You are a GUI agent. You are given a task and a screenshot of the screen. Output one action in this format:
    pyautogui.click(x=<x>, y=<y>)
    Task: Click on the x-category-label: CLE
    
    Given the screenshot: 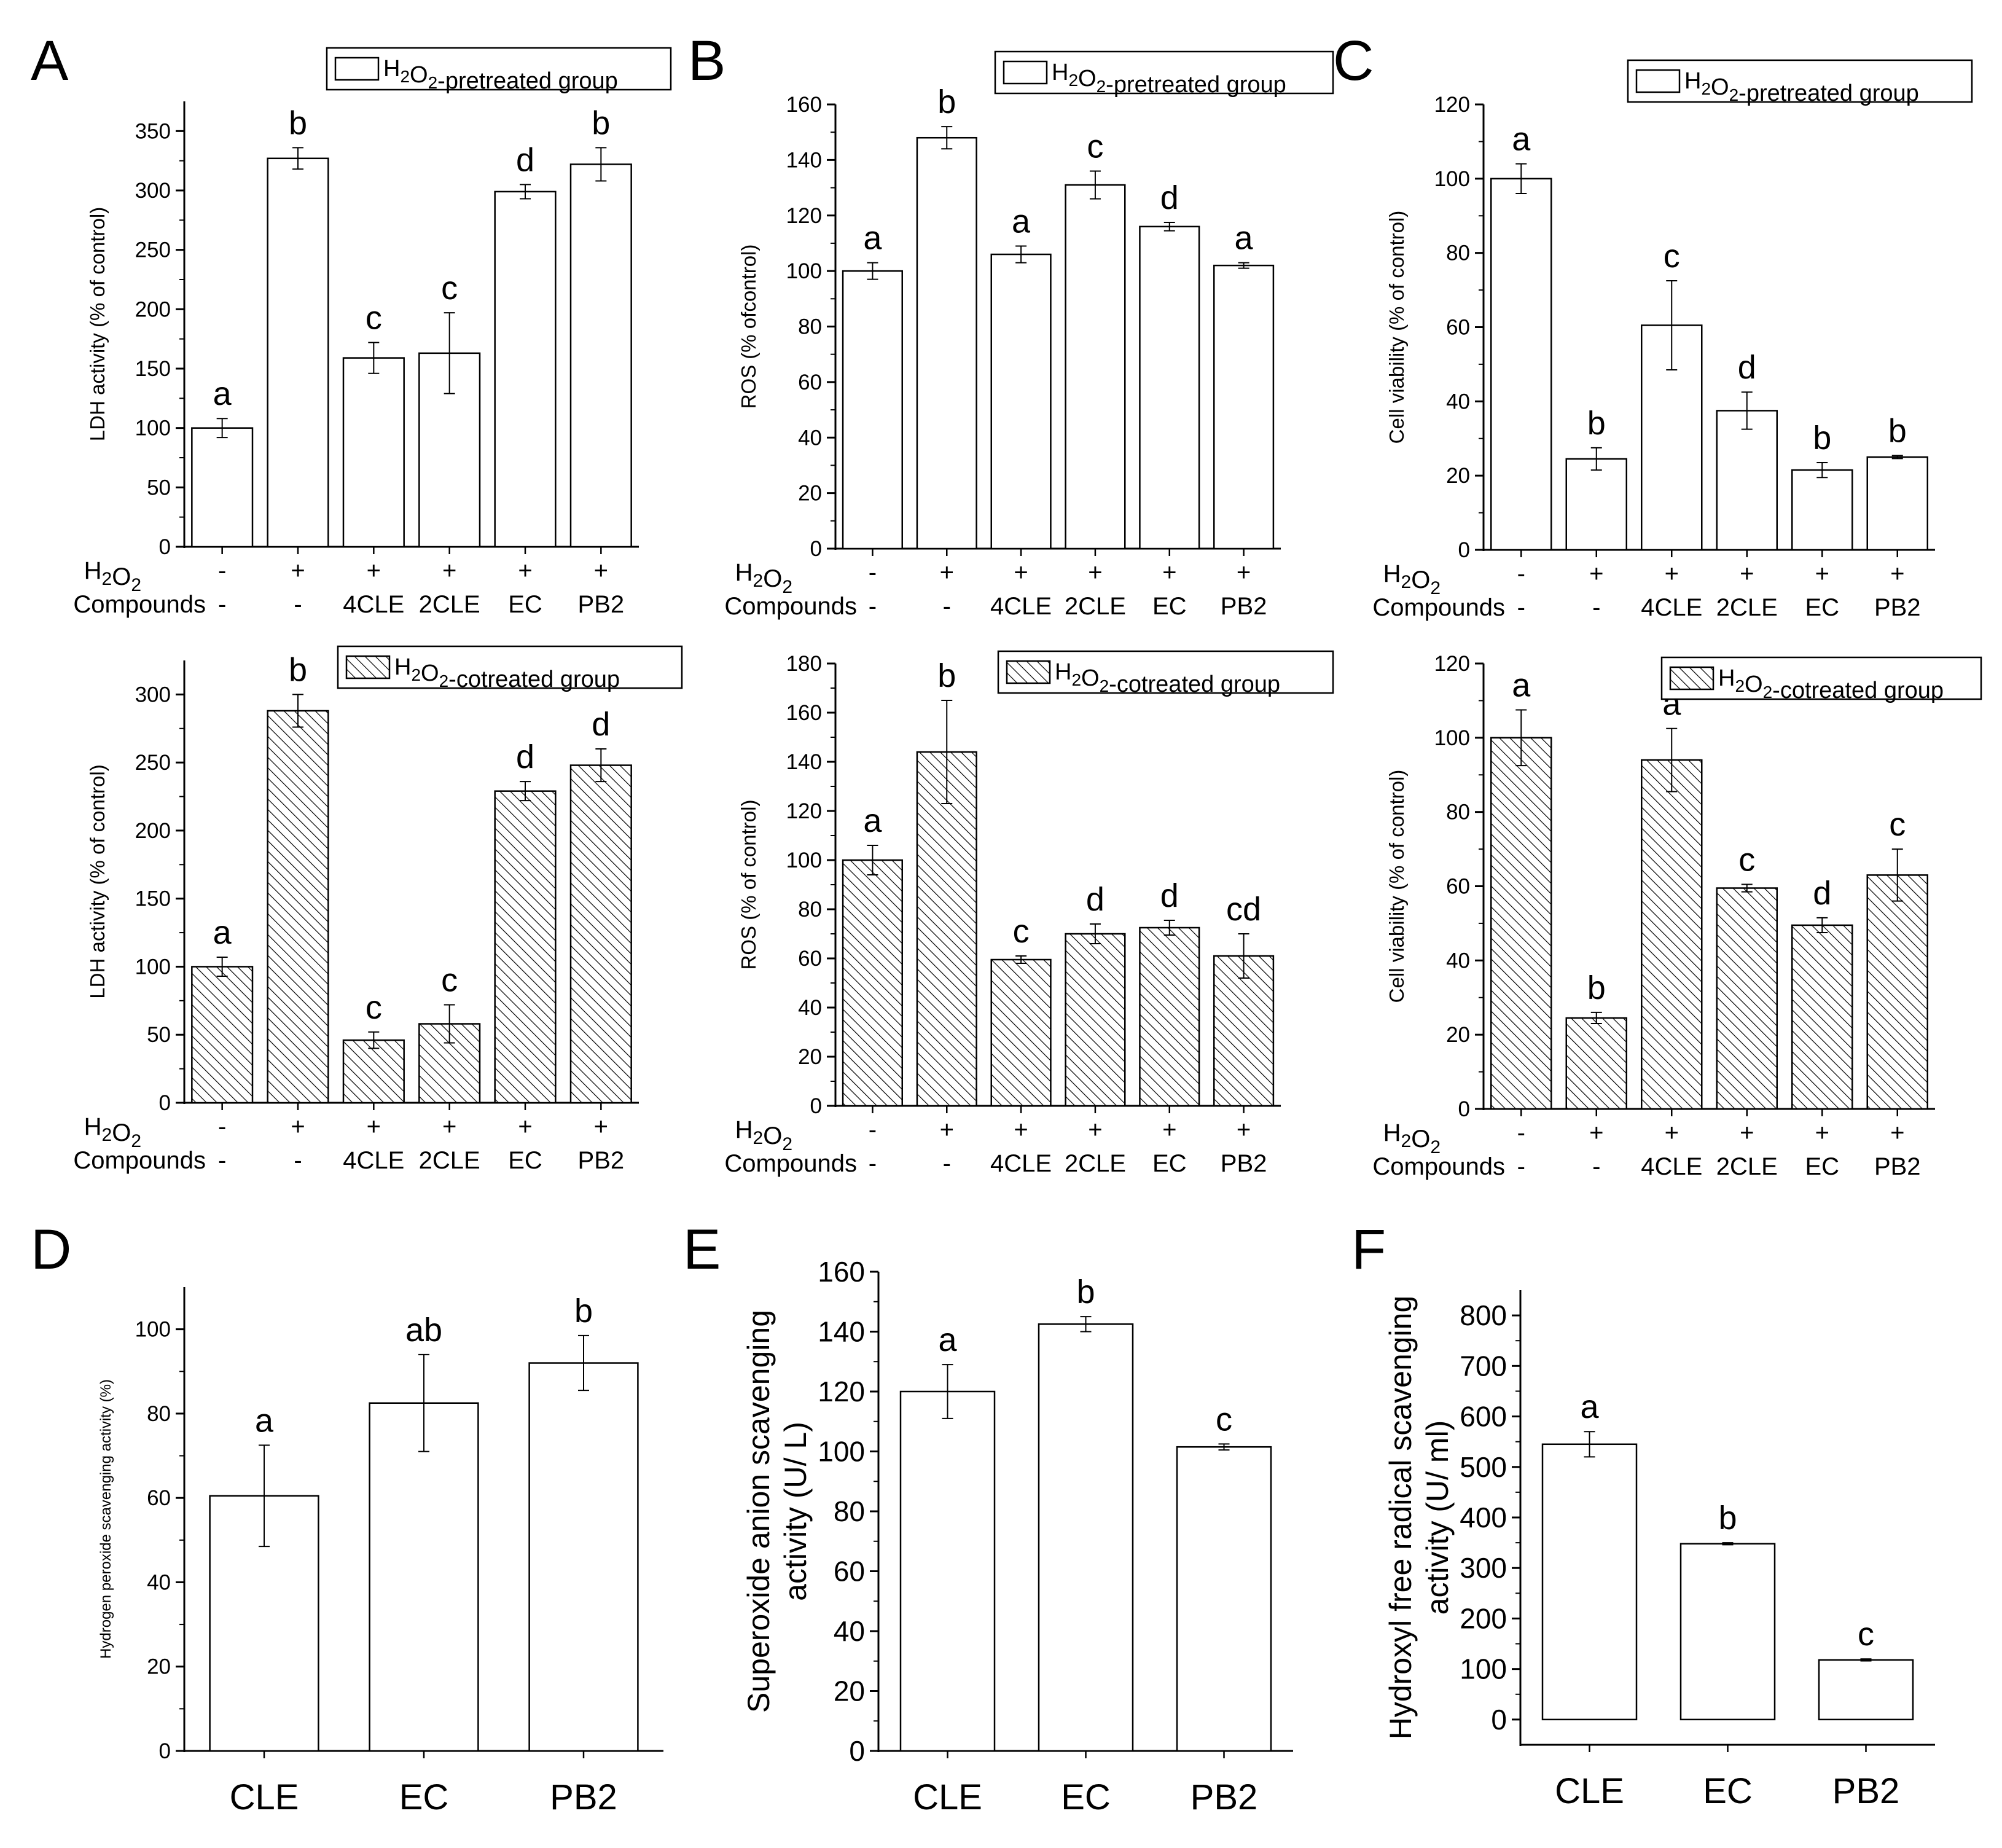 What is the action you would take?
    pyautogui.click(x=264, y=1797)
    